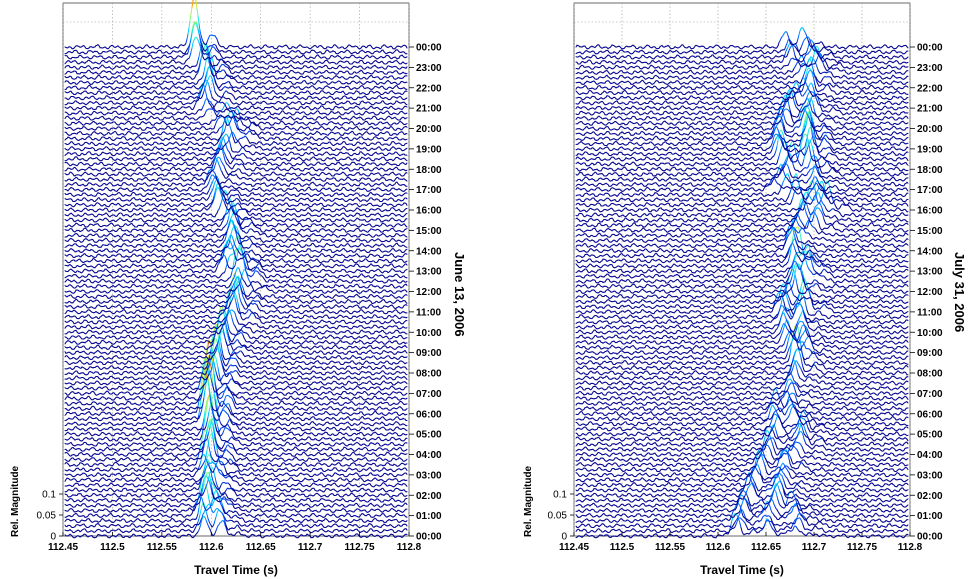 Image resolution: width=974 pixels, height=579 pixels. Describe the element at coordinates (930, 353) in the screenshot. I see `hour-label: 09:00` at that location.